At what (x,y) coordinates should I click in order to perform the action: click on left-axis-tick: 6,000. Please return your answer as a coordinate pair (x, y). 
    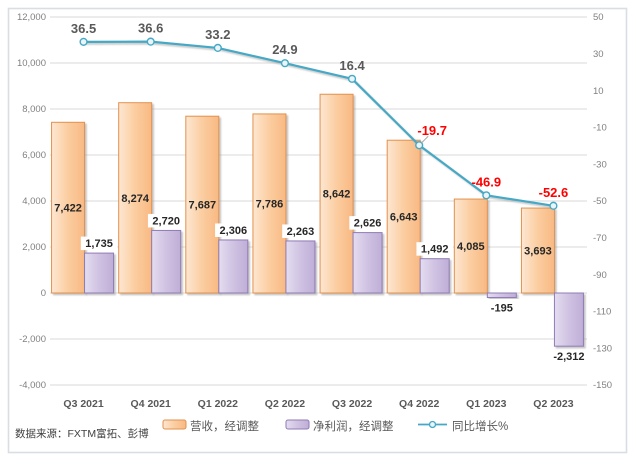
    Looking at the image, I should click on (34, 155).